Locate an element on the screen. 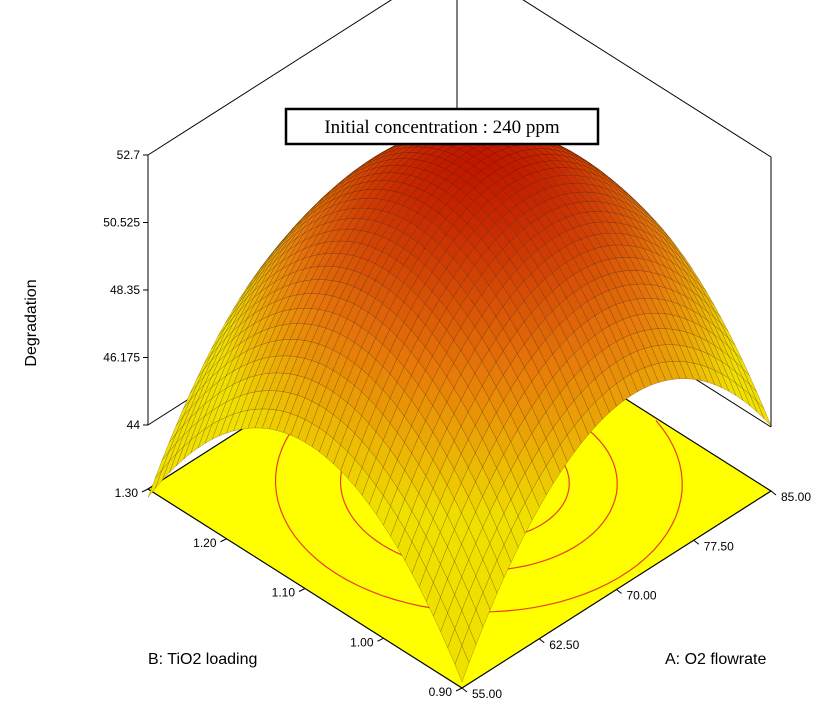 The image size is (815, 708). x-tick-label: 62.50 is located at coordinates (564, 645).